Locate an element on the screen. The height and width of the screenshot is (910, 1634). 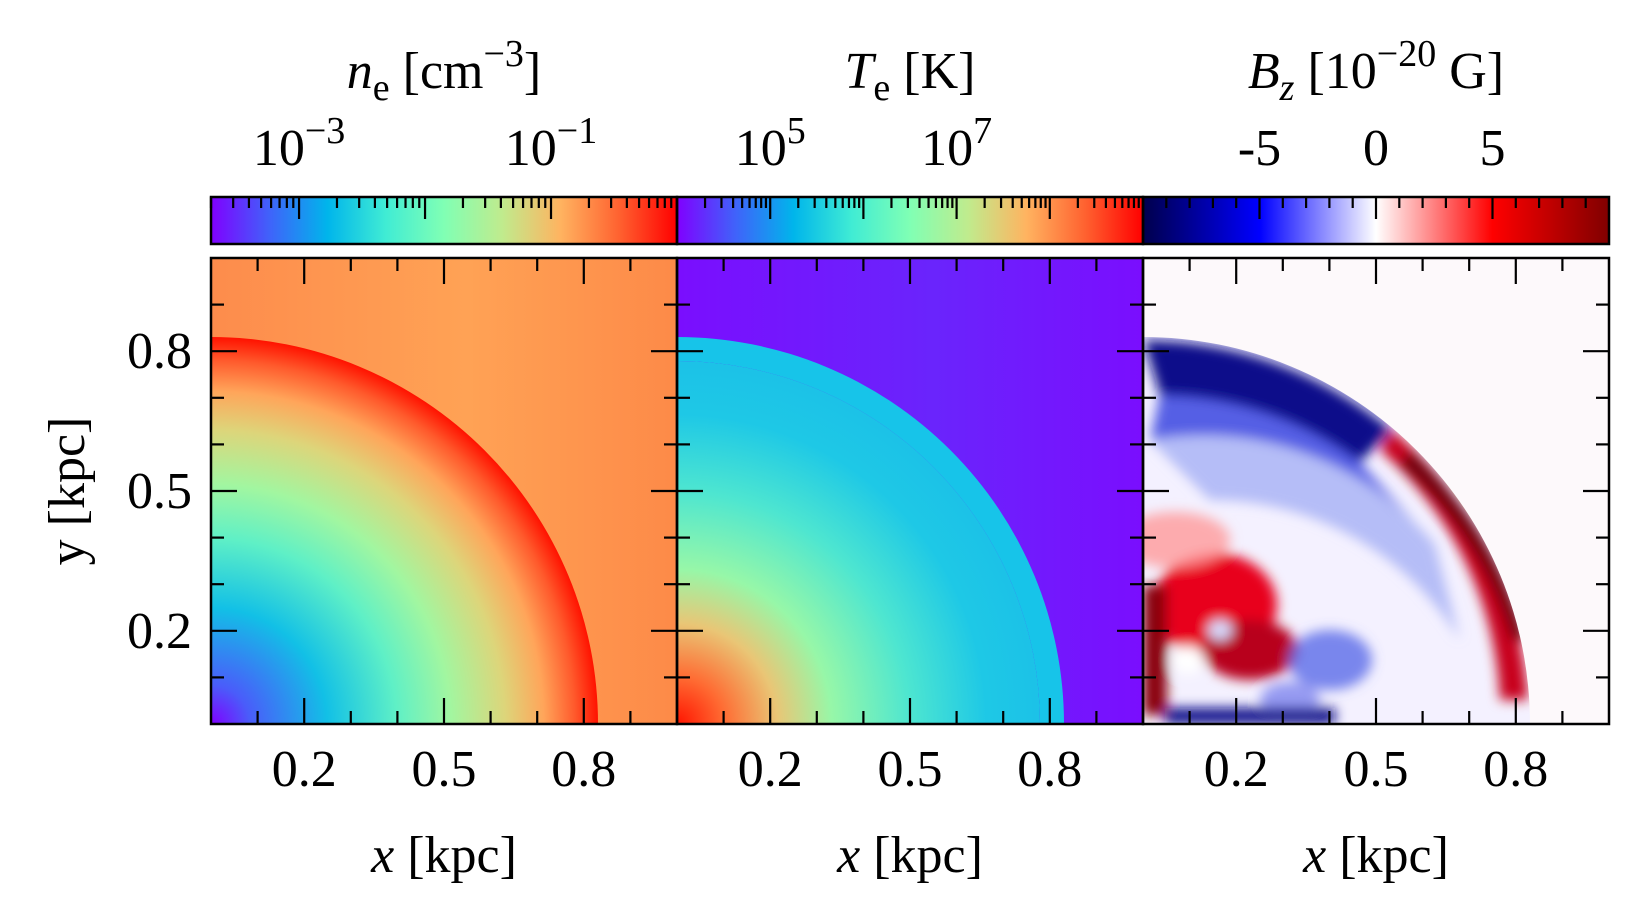
te-colorbar-label: Te [K] is located at coordinates (910, 76).